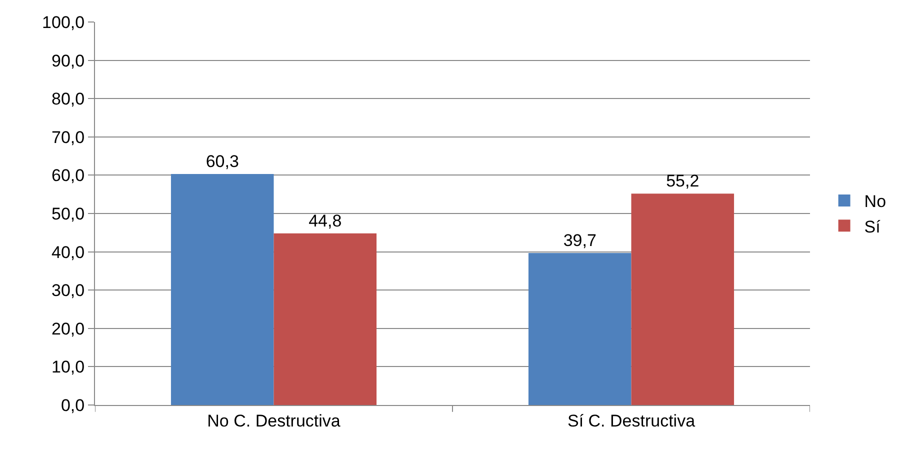  I want to click on y-tick-label: 20,0, so click(68, 328).